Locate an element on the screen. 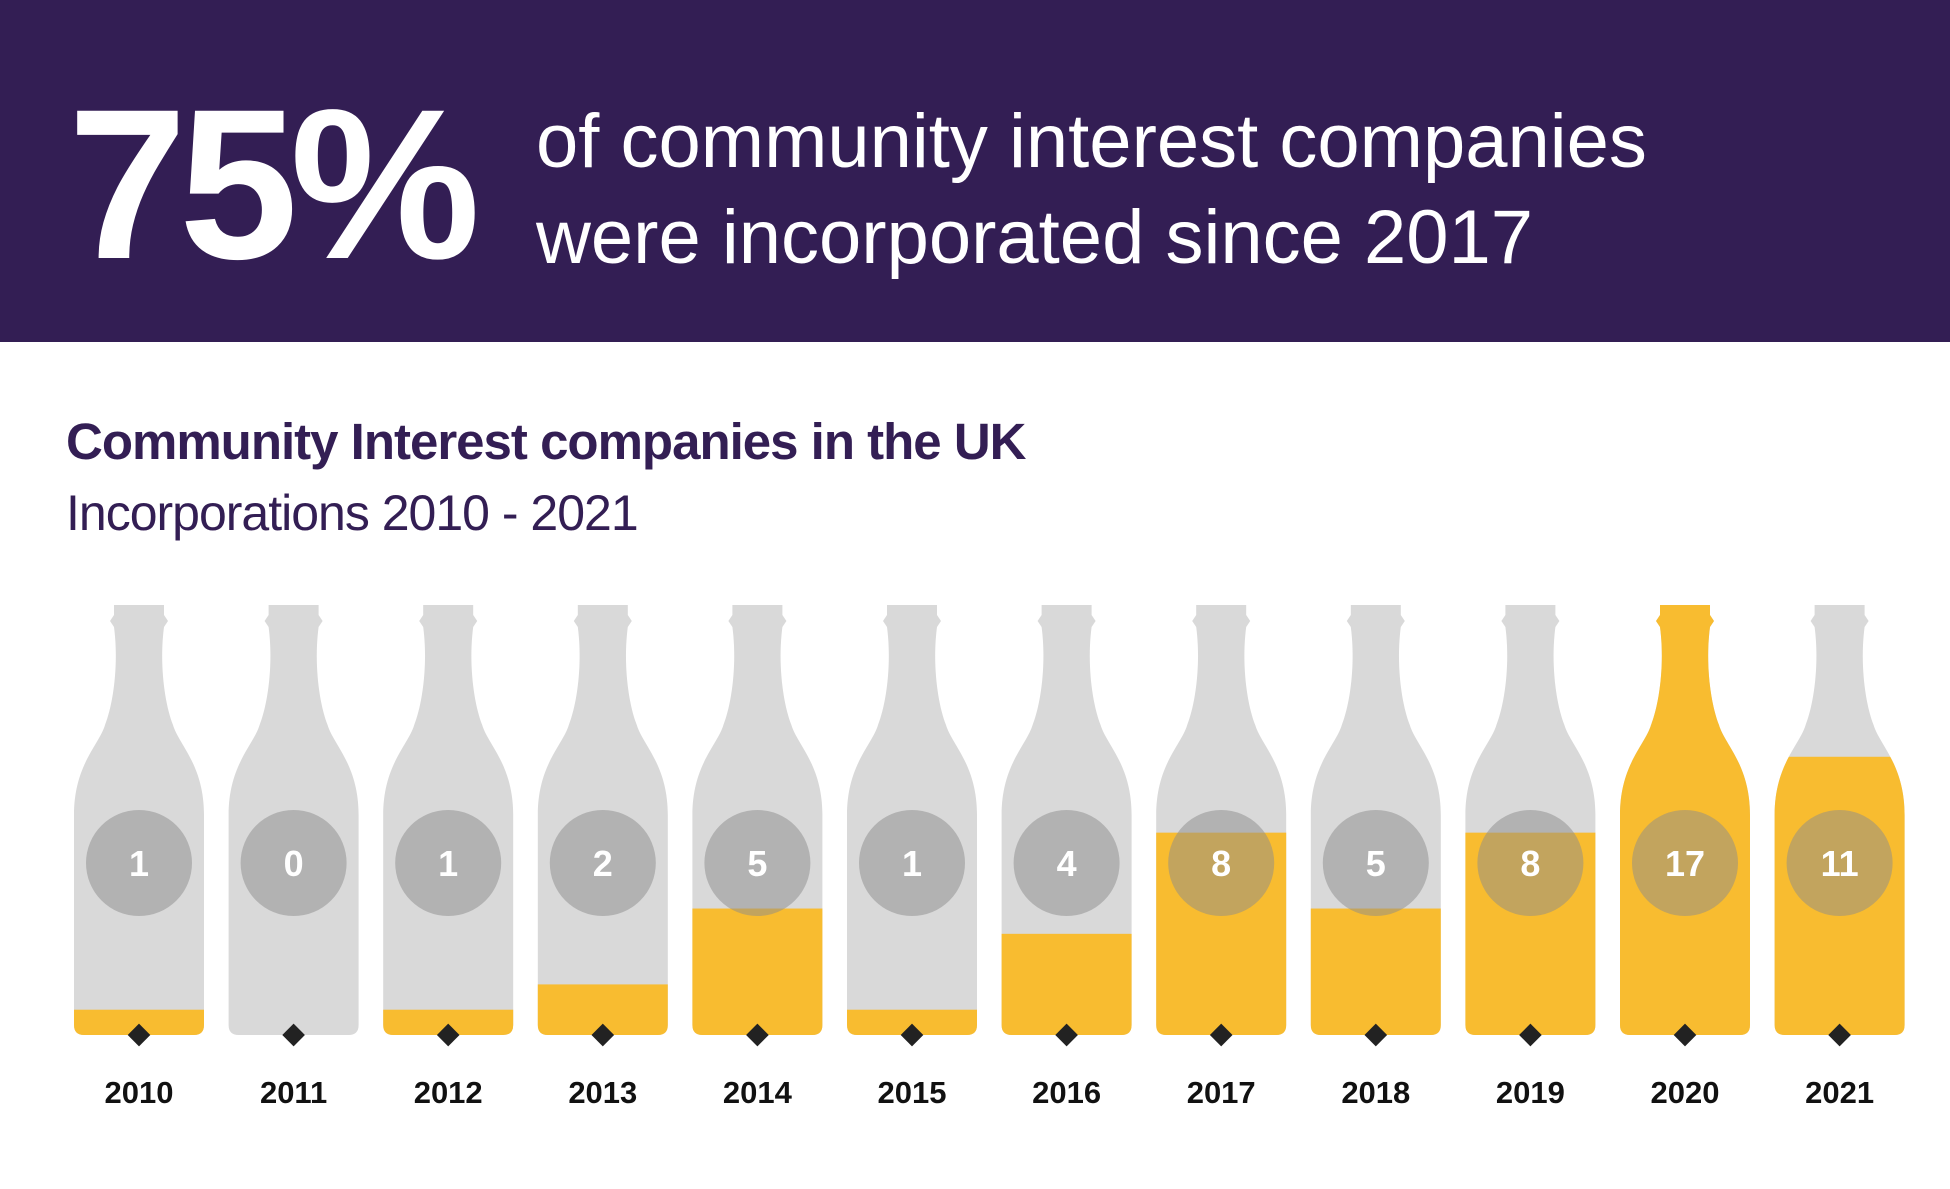 The image size is (1950, 1189). year-marker-2014 is located at coordinates (757, 1035).